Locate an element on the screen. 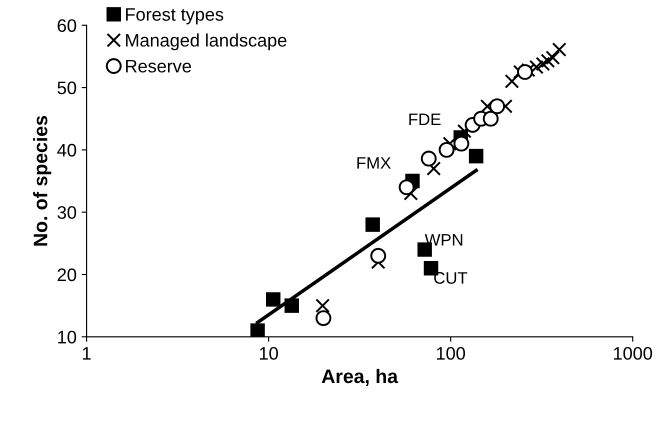  y-tick-label: 60 is located at coordinates (67, 25).